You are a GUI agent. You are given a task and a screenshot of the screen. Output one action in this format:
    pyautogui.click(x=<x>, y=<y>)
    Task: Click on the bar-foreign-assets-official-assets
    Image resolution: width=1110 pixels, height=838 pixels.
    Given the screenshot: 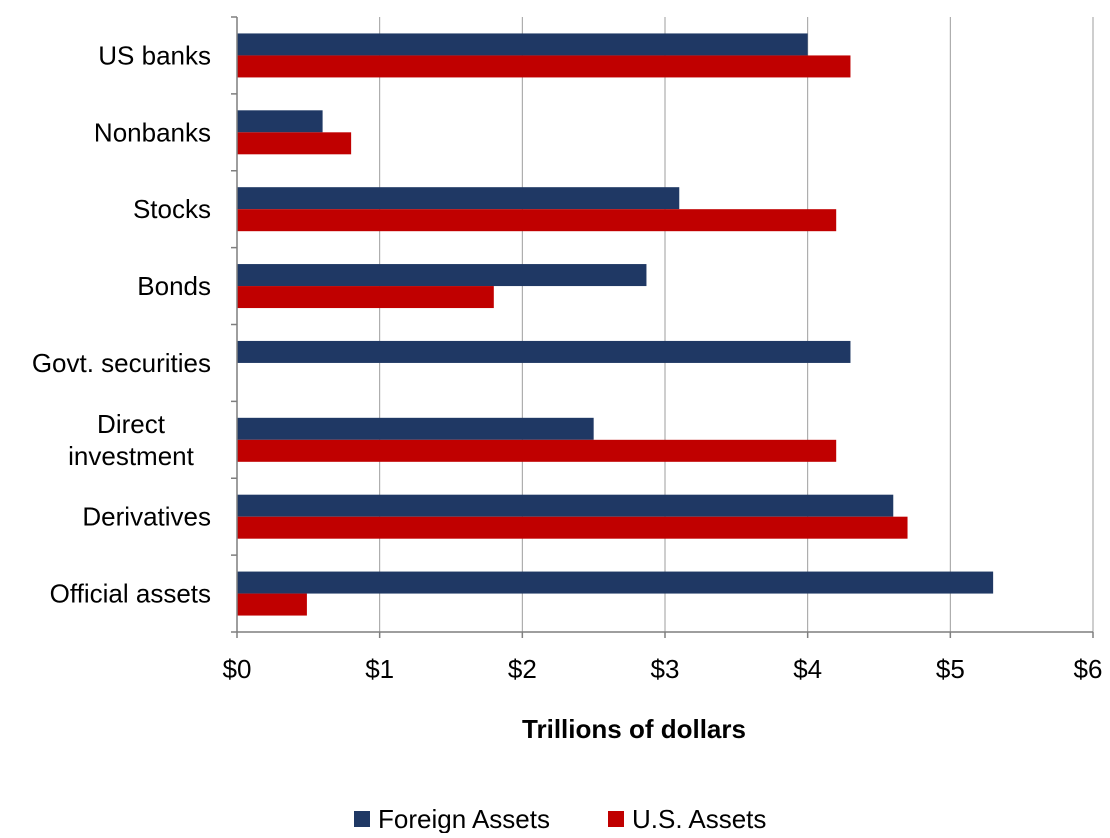 What is the action you would take?
    pyautogui.click(x=615, y=582)
    